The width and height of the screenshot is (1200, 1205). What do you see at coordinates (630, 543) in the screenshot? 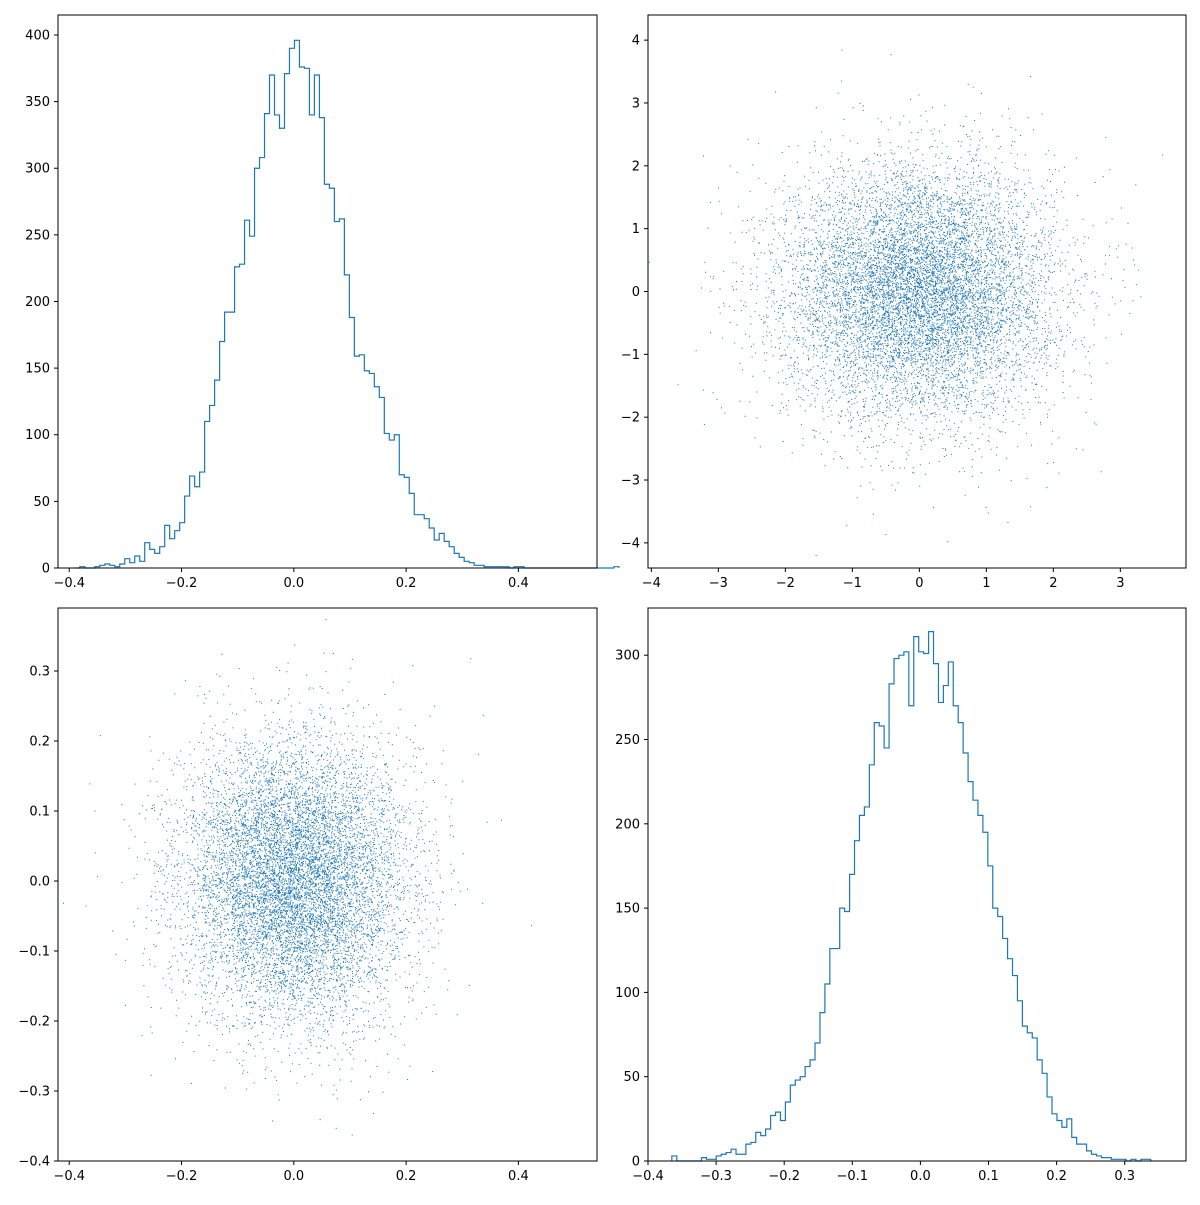
I see `y-tick-label: −4` at bounding box center [630, 543].